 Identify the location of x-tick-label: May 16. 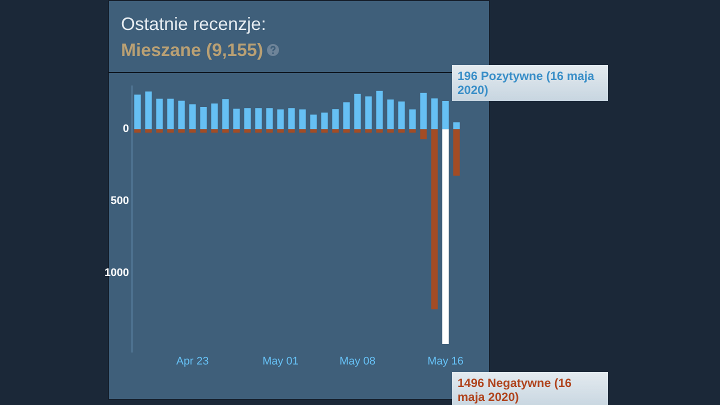
(445, 361).